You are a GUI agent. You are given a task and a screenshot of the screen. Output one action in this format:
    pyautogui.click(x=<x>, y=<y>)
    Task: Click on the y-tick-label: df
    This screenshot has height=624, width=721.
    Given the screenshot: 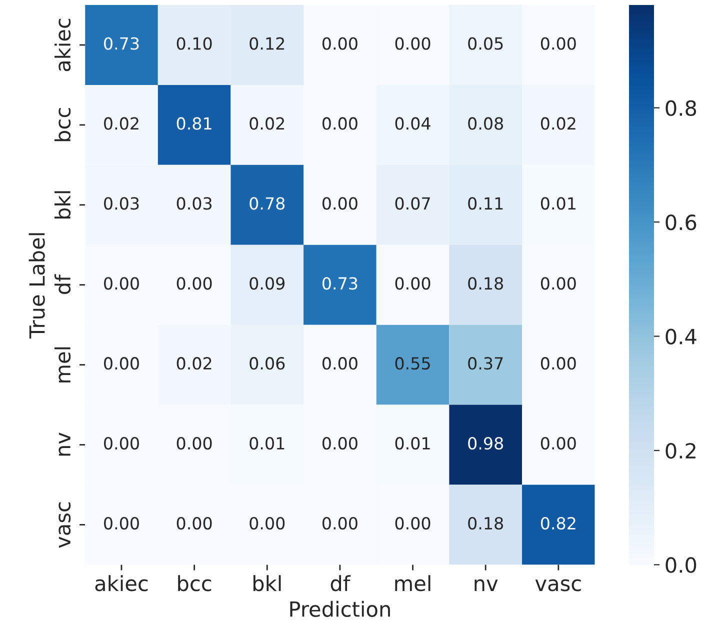 What is the action you would take?
    pyautogui.click(x=62, y=284)
    